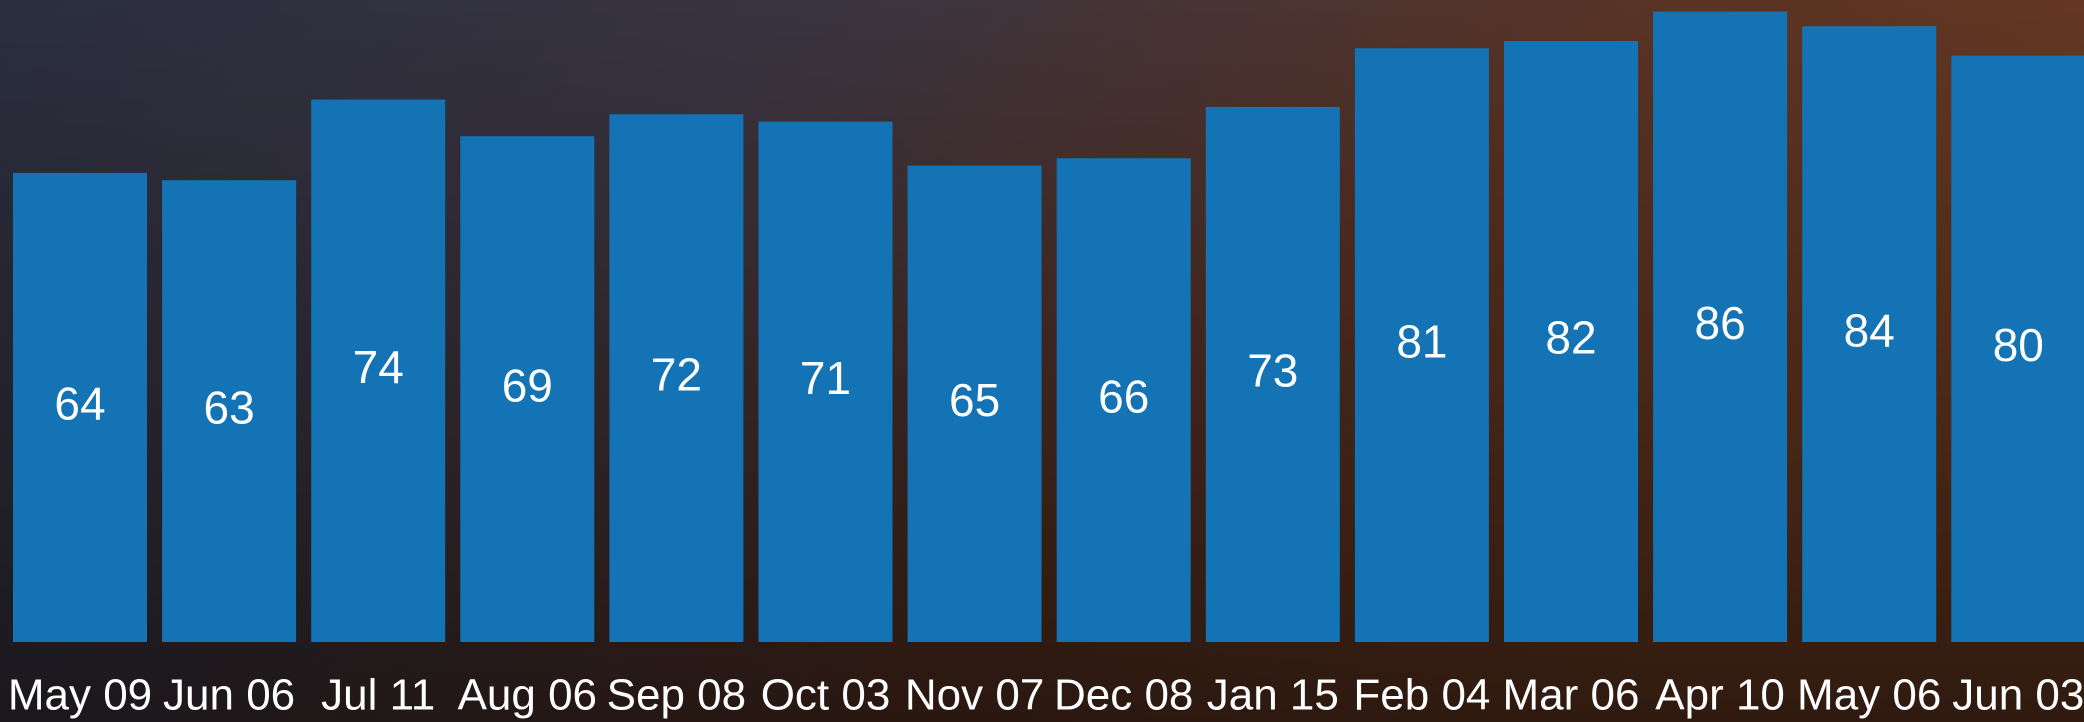  What do you see at coordinates (1421, 341) in the screenshot?
I see `value-label: 81` at bounding box center [1421, 341].